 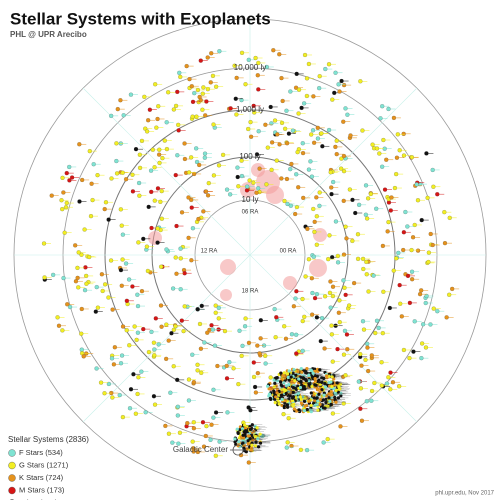 I want to click on ra-label: 06 RA, so click(x=250, y=213).